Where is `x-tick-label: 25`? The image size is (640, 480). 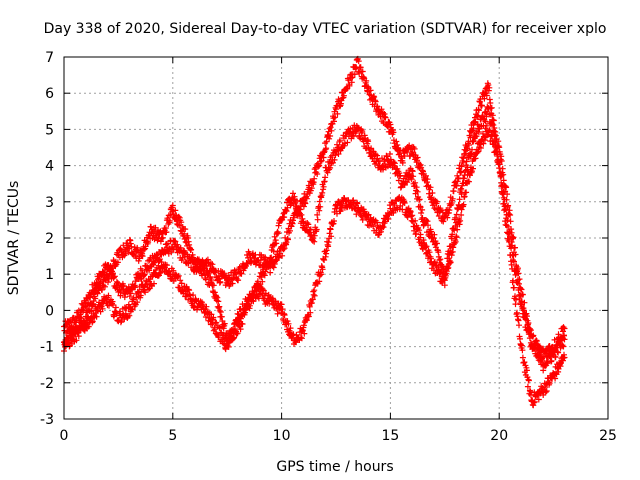 x-tick-label: 25 is located at coordinates (608, 436).